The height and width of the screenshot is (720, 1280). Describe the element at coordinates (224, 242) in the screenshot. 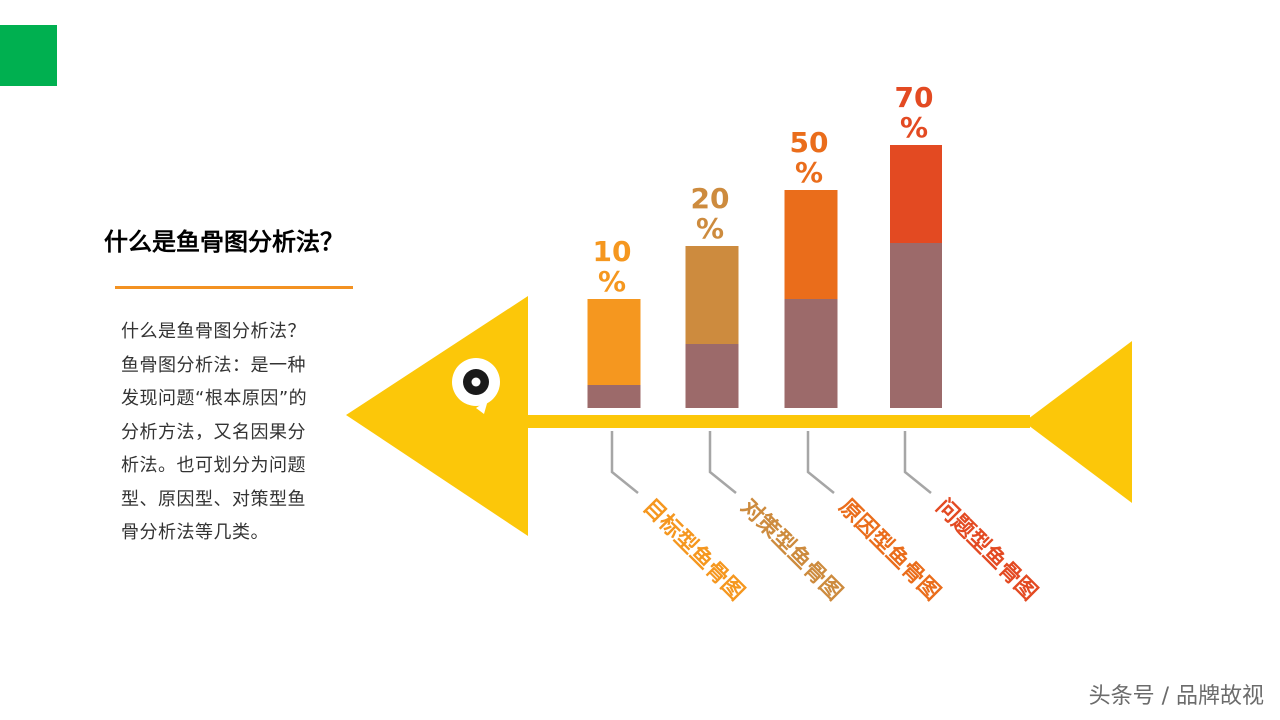

I see `page-title: 什么是鱼骨图分析法？` at that location.